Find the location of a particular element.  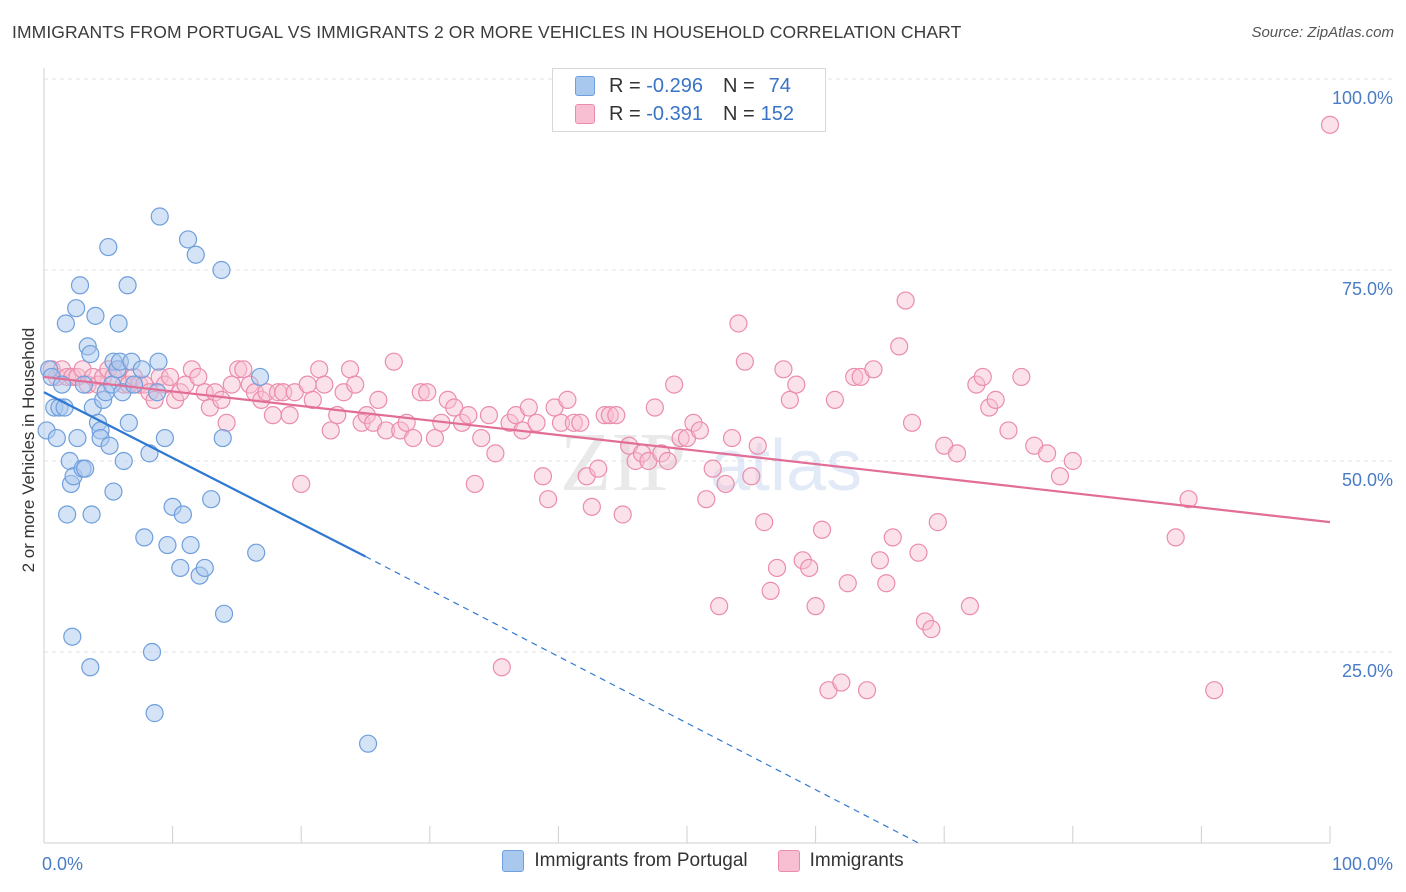

pink-swatch is located at coordinates (585, 114).